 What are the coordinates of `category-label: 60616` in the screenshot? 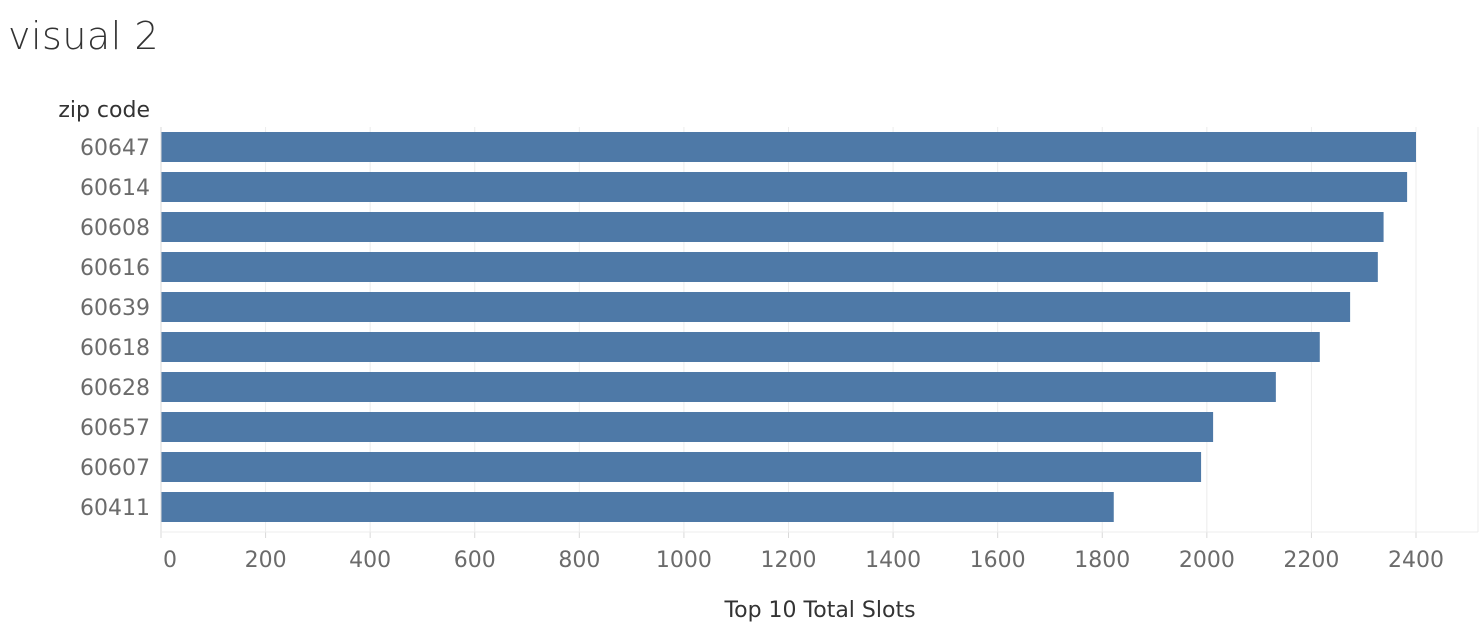 It's located at (115, 268).